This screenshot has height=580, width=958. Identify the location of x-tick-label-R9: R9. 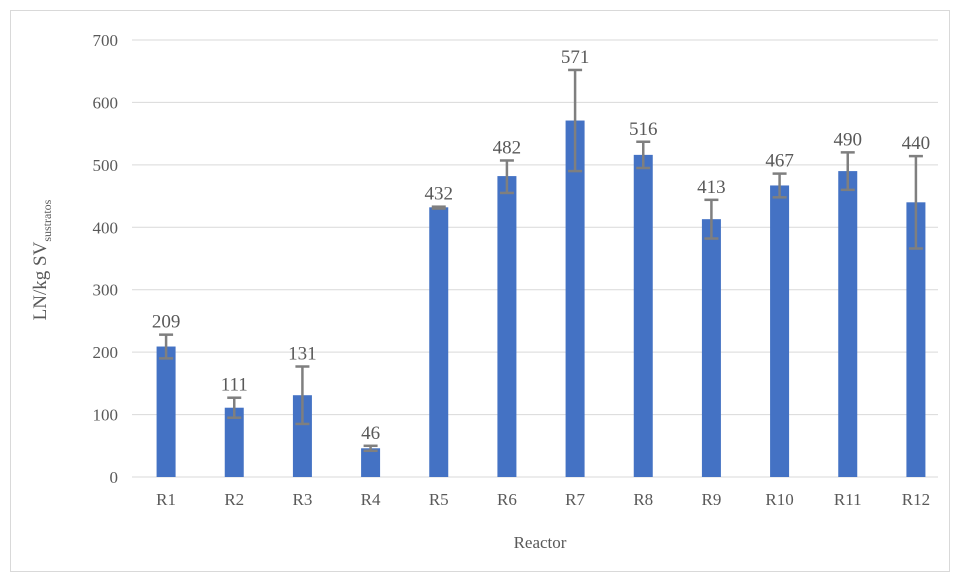
(711, 499).